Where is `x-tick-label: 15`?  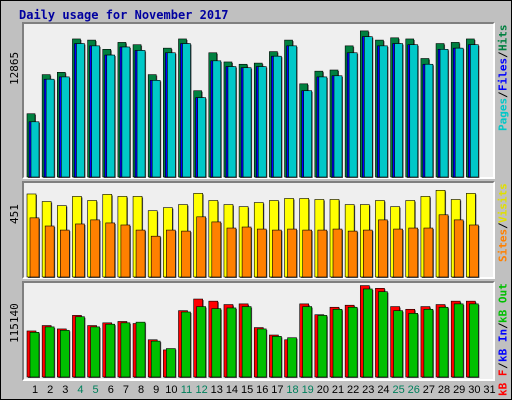
x-tick-label: 15 is located at coordinates (247, 390).